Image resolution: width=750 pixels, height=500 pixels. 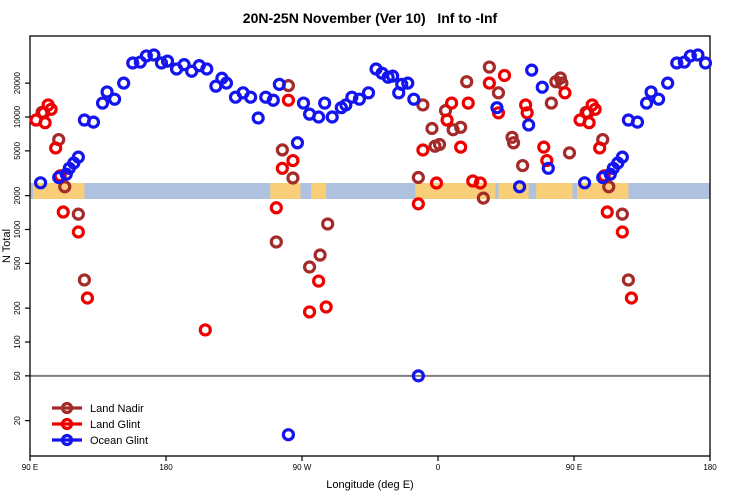 What do you see at coordinates (17, 375) in the screenshot?
I see `y-tick-label: 50` at bounding box center [17, 375].